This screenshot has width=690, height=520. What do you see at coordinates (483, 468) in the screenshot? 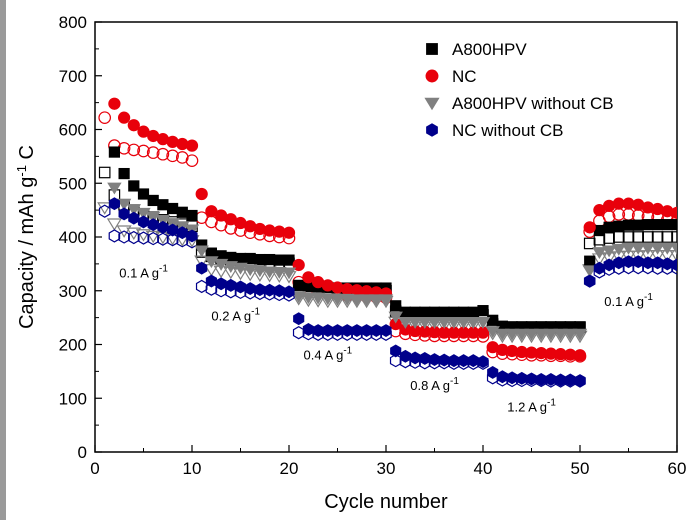
I see `x-tick-label: 40` at bounding box center [483, 468].